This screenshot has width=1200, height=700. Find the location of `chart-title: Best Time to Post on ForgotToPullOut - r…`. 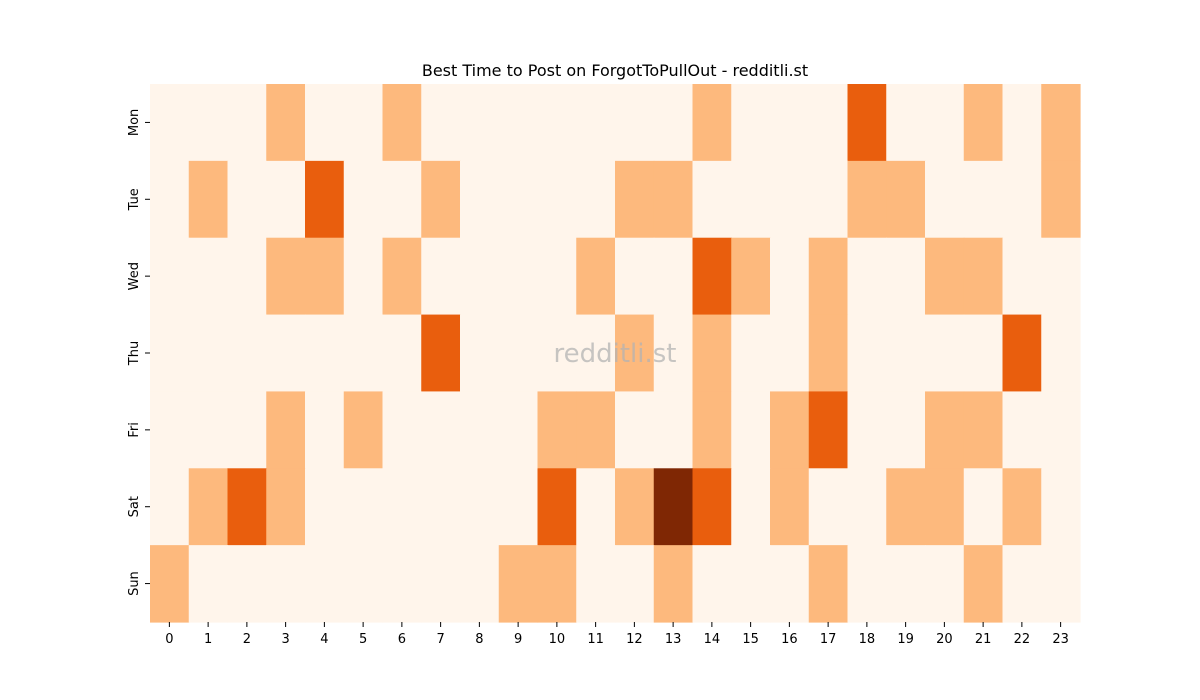

chart-title: Best Time to Post on ForgotToPullOut - r… is located at coordinates (615, 70).